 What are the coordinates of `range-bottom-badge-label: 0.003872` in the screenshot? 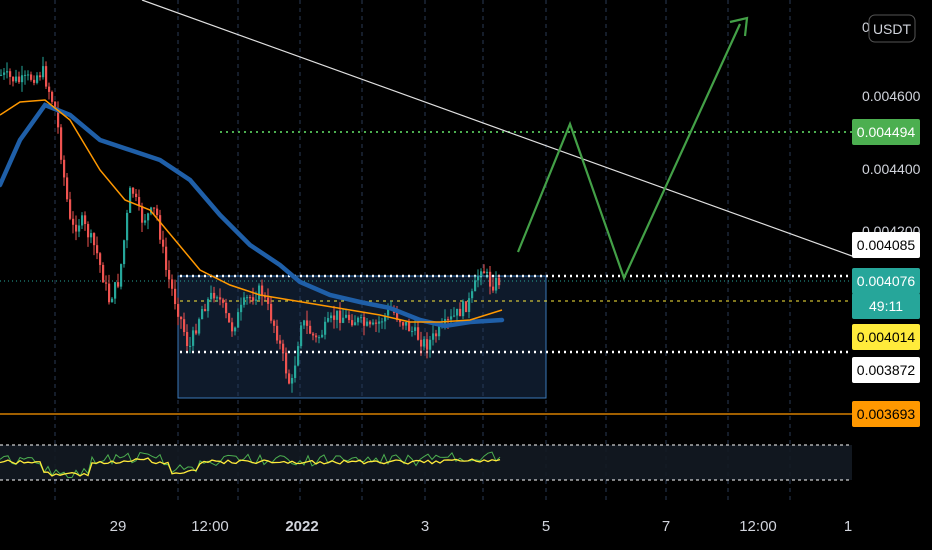 It's located at (886, 370).